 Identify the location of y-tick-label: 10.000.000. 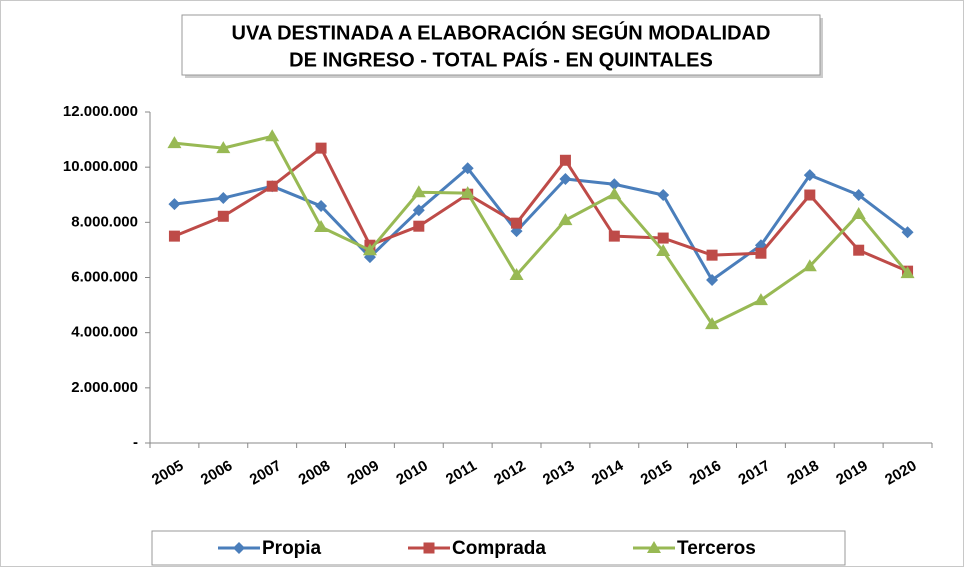
(100, 166).